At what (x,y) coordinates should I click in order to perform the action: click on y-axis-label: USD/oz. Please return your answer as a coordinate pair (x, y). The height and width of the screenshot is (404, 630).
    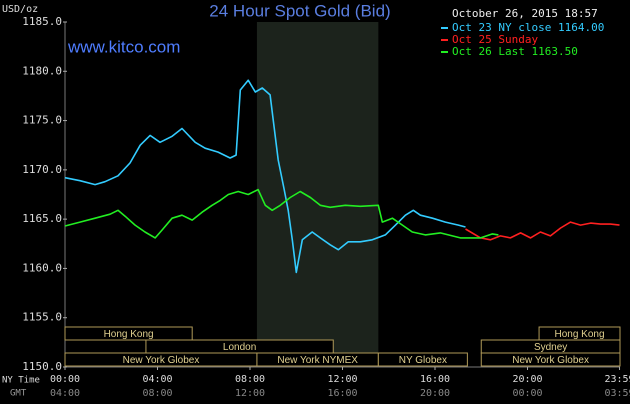
    Looking at the image, I should click on (20, 9).